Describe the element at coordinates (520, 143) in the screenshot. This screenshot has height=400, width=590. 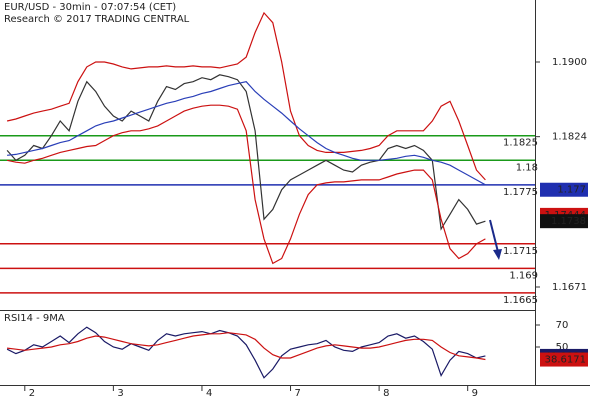
I see `level-label: 1.1825` at that location.